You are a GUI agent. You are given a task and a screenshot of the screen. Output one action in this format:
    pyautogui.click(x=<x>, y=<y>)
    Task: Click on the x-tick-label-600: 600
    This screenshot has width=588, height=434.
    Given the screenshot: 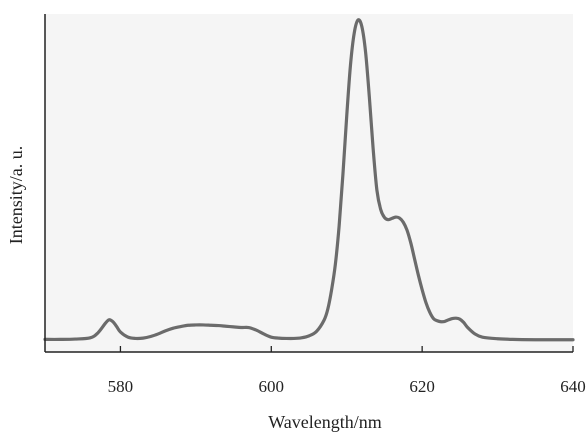 What is the action you would take?
    pyautogui.click(x=272, y=386)
    